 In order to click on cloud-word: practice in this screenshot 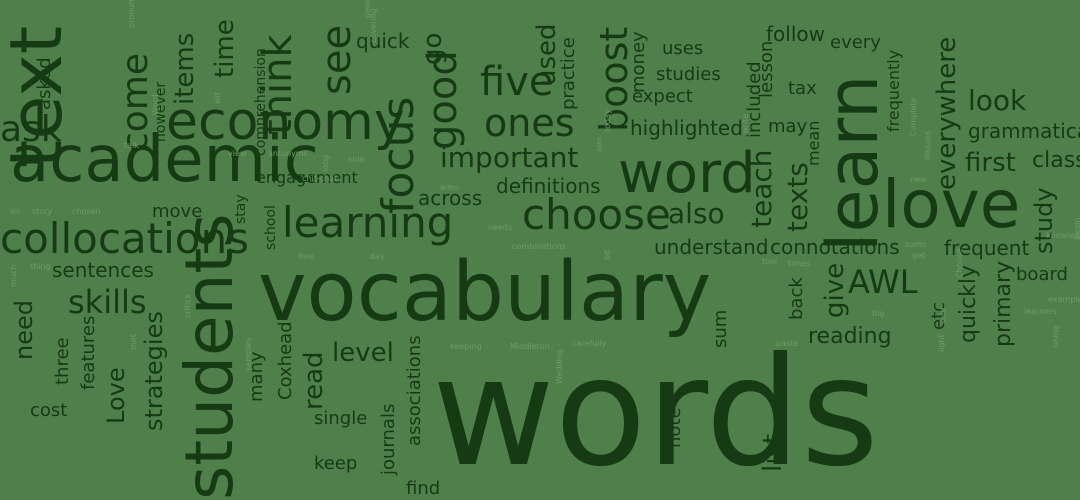, I will do `click(568, 73)`.